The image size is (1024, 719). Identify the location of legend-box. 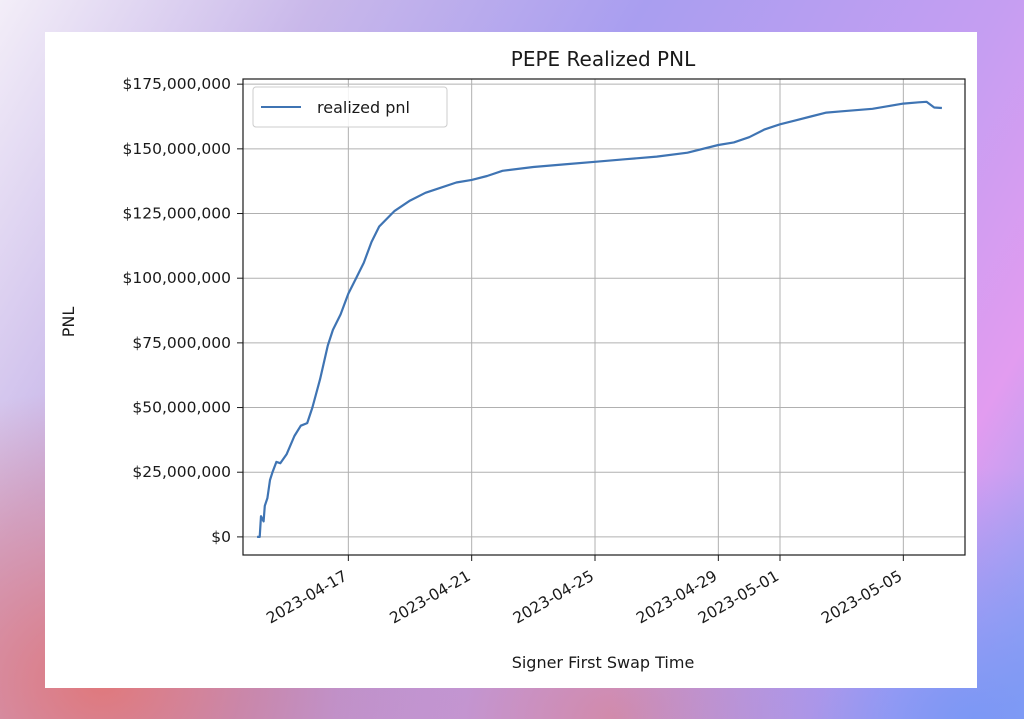
(350, 107).